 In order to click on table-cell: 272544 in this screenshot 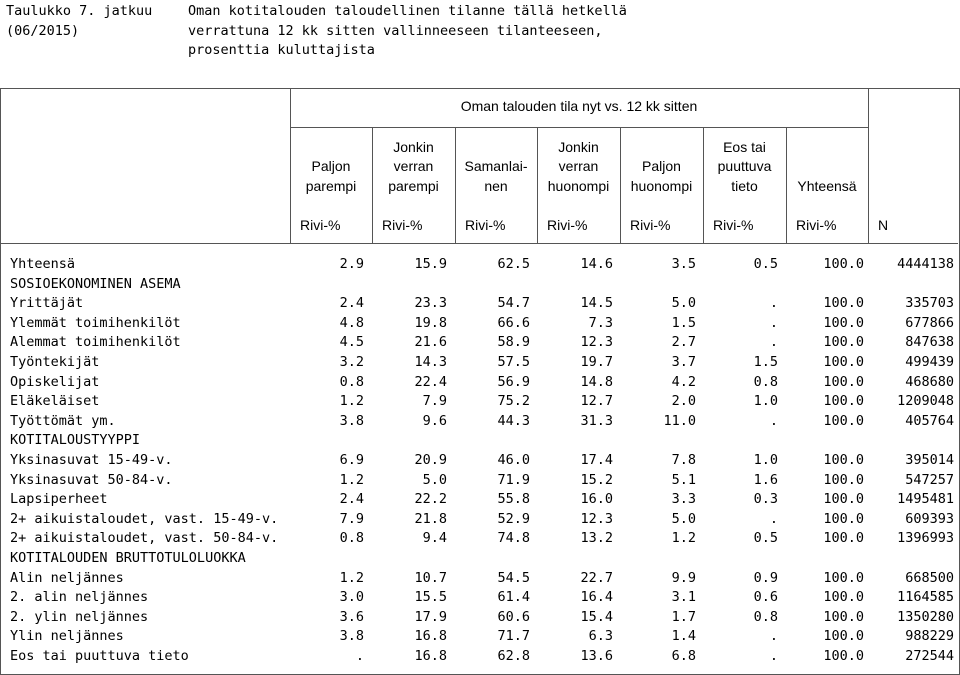, I will do `click(929, 656)`.